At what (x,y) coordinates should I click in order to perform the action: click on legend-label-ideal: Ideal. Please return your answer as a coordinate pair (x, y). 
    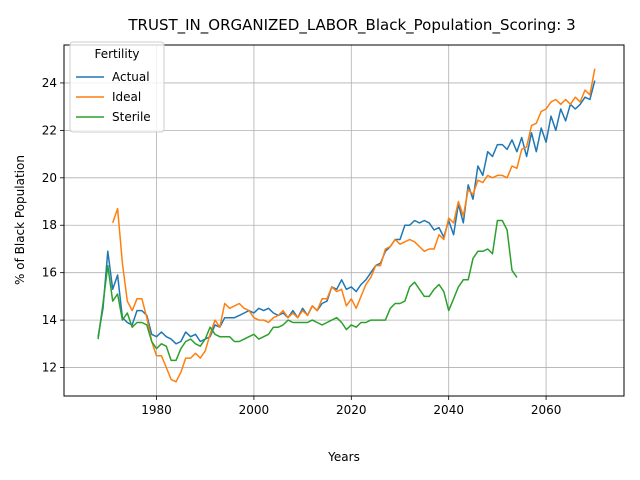
    Looking at the image, I should click on (126, 97).